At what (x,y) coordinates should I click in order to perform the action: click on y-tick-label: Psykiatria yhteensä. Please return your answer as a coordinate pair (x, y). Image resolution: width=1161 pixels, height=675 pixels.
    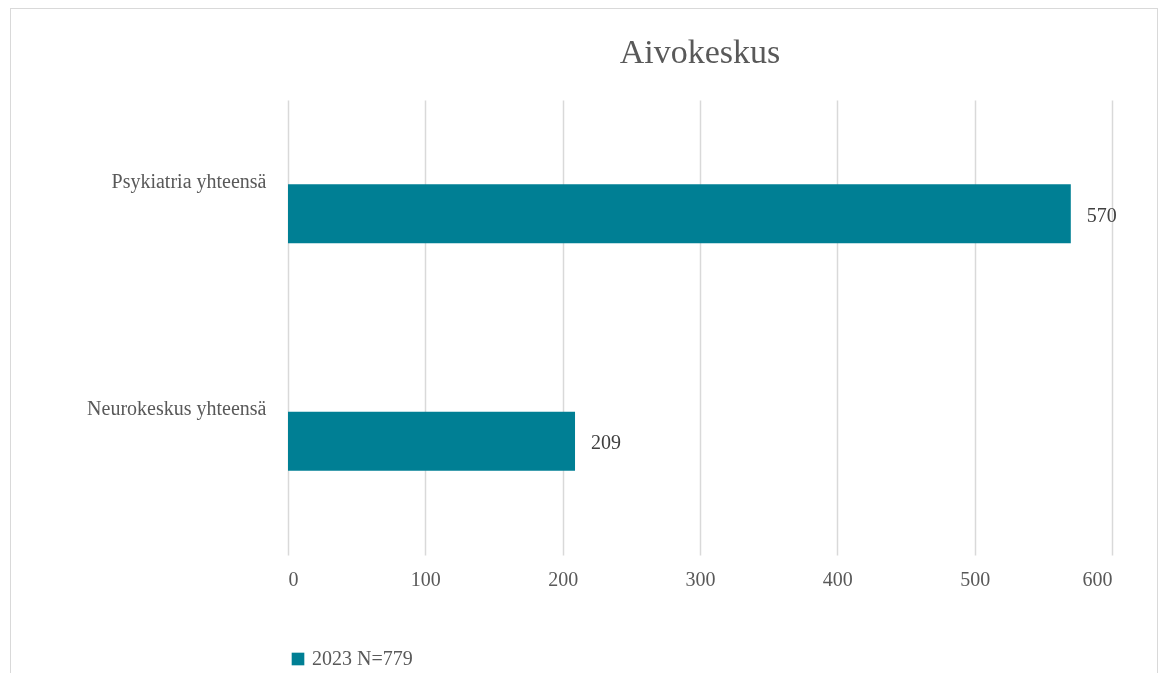
    Looking at the image, I should click on (189, 181).